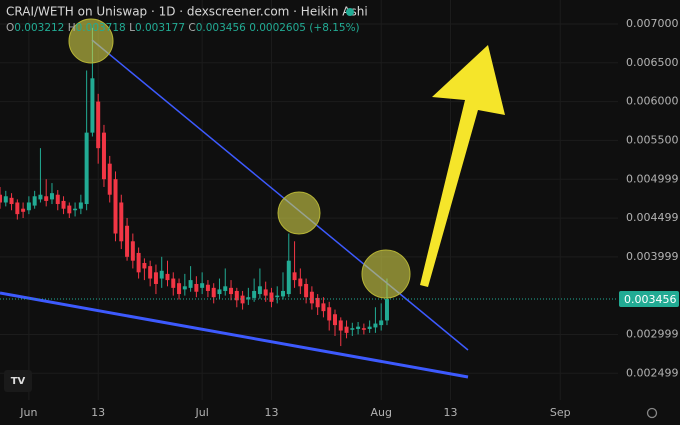  What do you see at coordinates (652, 256) in the screenshot?
I see `y-tick-label: 0.003999` at bounding box center [652, 256].